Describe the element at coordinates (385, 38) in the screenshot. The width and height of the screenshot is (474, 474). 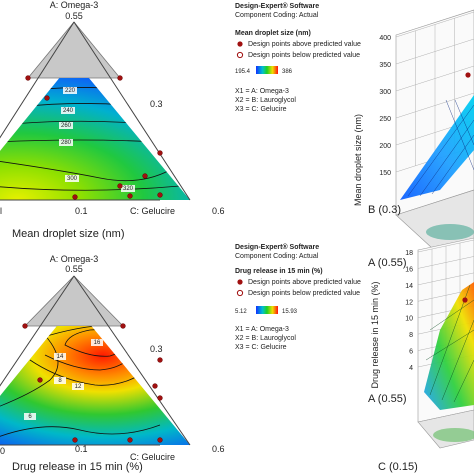
I see `z-tick-label: 400` at that location.